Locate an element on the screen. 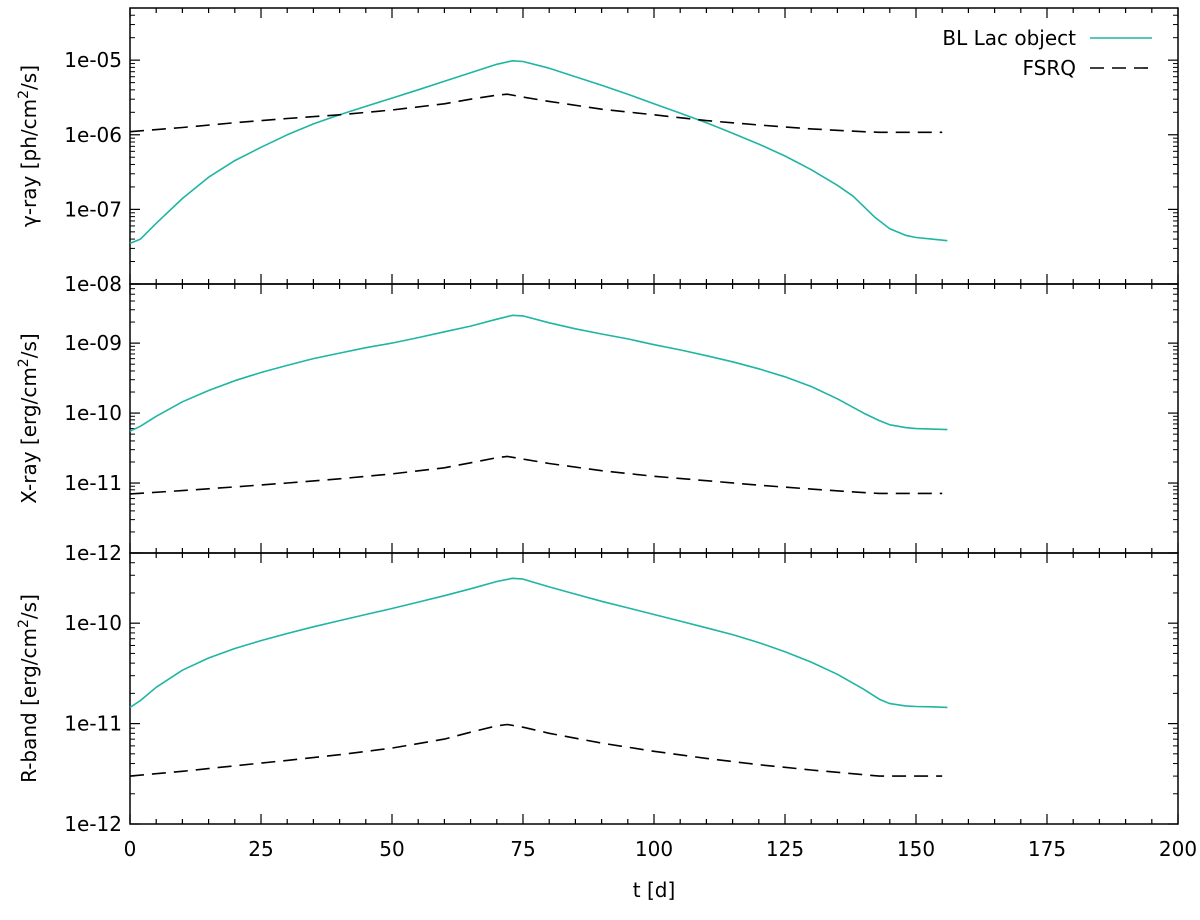 The width and height of the screenshot is (1200, 920). y-axis-title-panel2: X-ray [erg/cm2/s] is located at coordinates (28, 418).